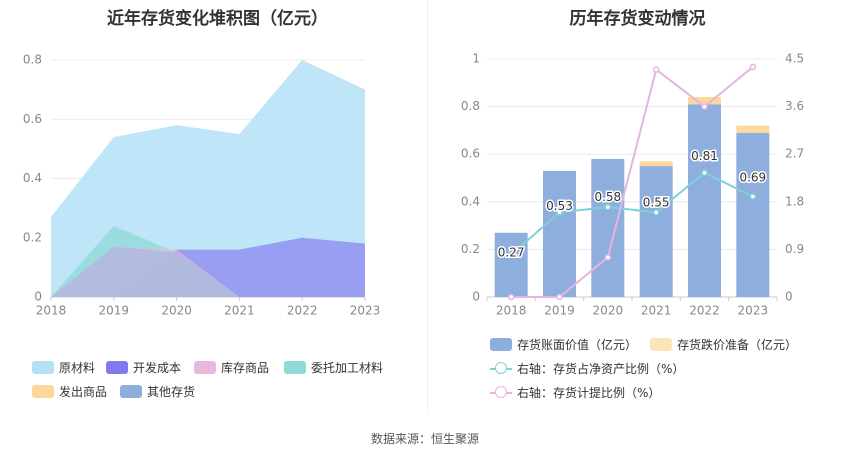 The height and width of the screenshot is (459, 850). Describe the element at coordinates (601, 369) in the screenshot. I see `legend-label: 右轴：存货占净资产比例（%）` at that location.